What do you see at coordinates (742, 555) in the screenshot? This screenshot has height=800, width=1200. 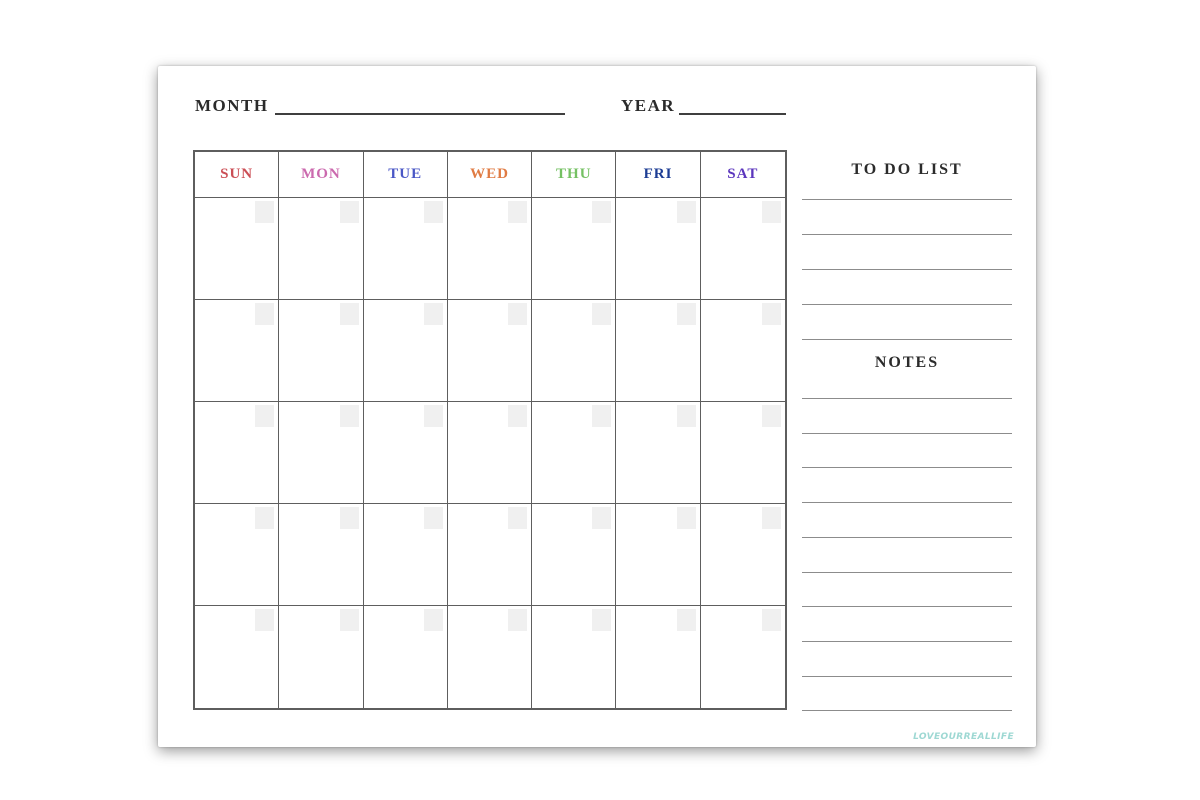 I see `calendar-cell-r4-c7` at bounding box center [742, 555].